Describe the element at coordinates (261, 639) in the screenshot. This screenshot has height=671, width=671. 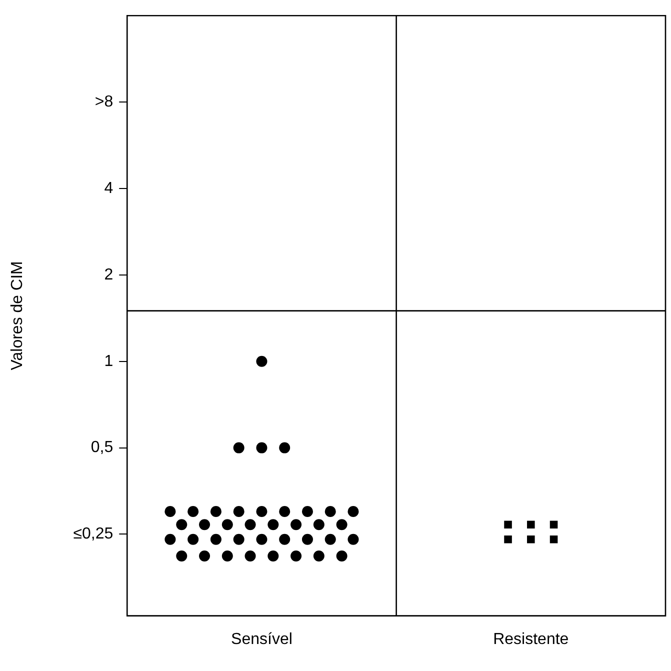
I see `x-tick-label: Sensível` at that location.